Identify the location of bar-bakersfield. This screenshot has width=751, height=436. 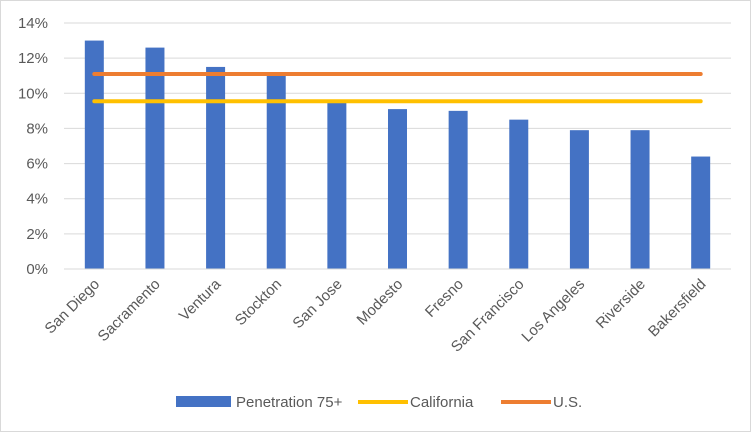
(701, 212).